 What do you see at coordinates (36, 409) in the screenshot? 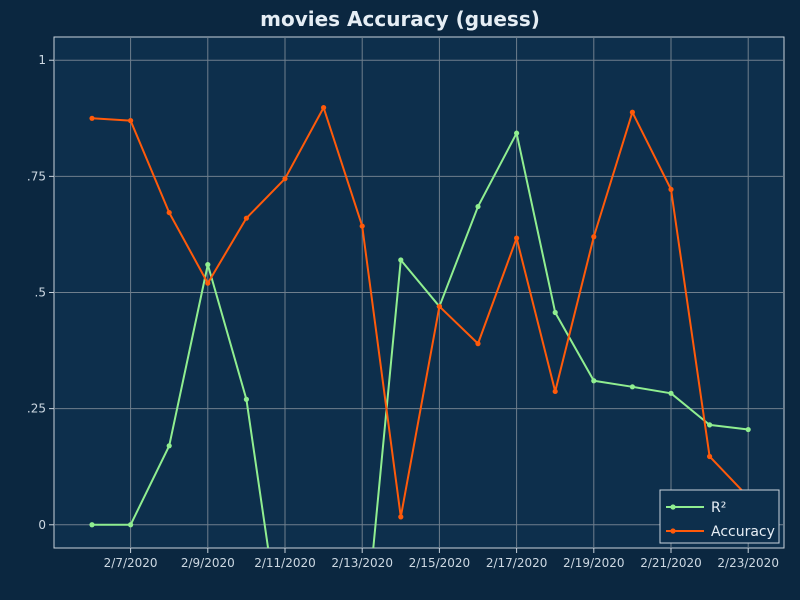
I see `y-tick-label: .25` at bounding box center [36, 409].